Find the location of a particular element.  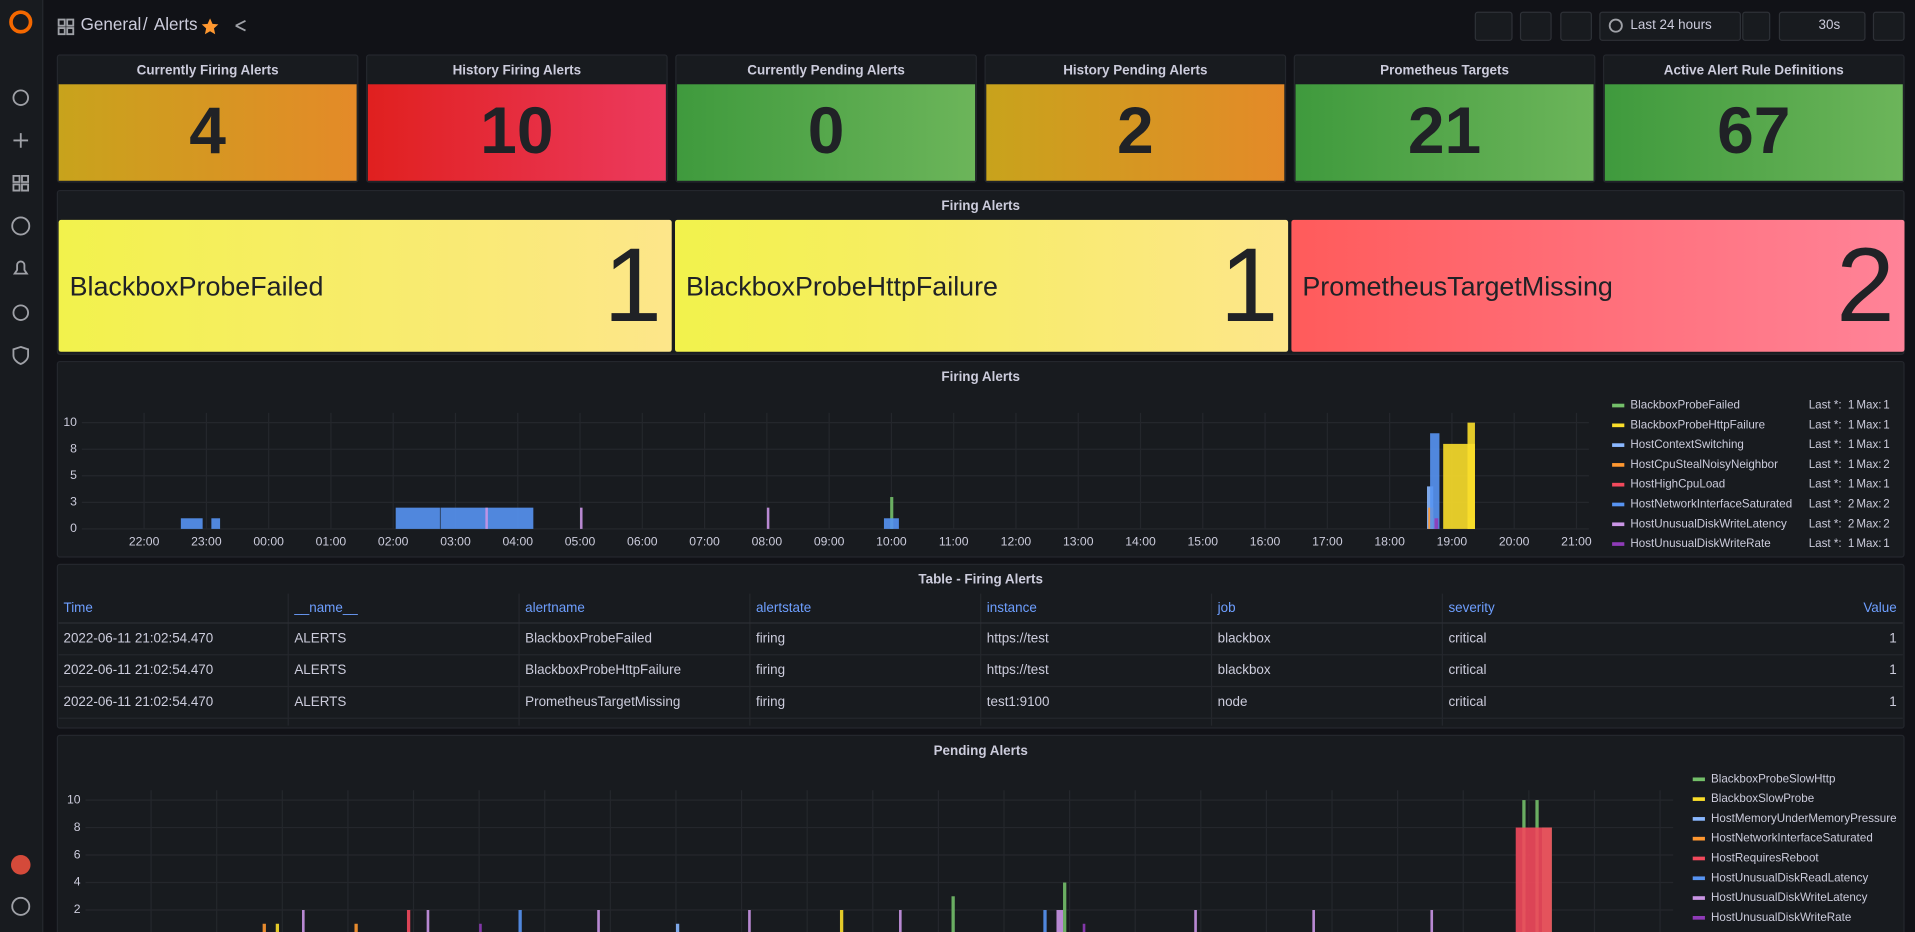

y-tick-label: 5 is located at coordinates (73, 475).